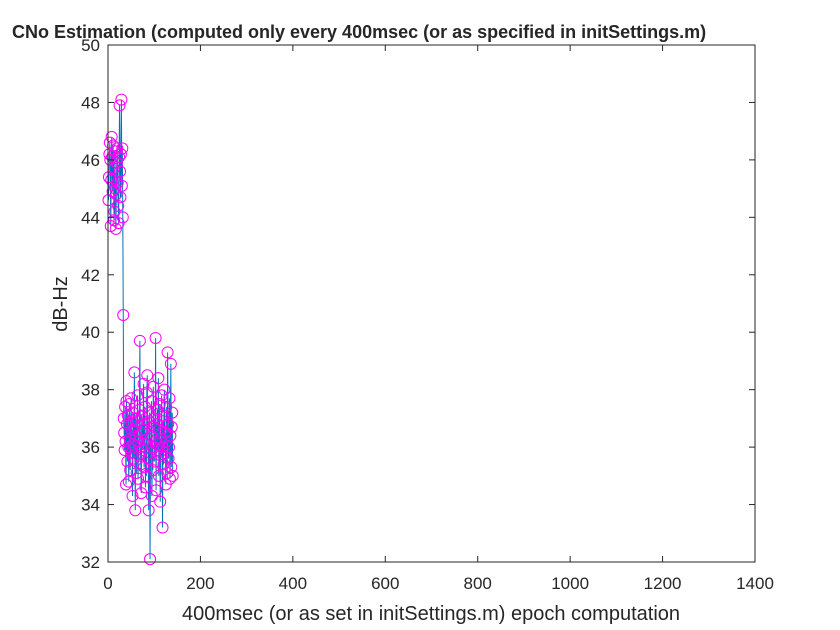  I want to click on x-tick-label: 200, so click(200, 583).